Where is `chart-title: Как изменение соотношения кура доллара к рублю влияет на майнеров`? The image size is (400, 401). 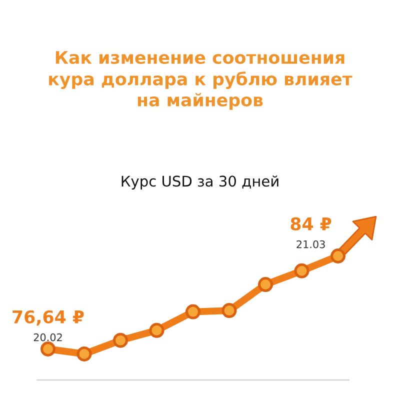
chart-title: Как изменение соотношения кура доллара к рублю влияет на майнеров is located at coordinates (200, 80).